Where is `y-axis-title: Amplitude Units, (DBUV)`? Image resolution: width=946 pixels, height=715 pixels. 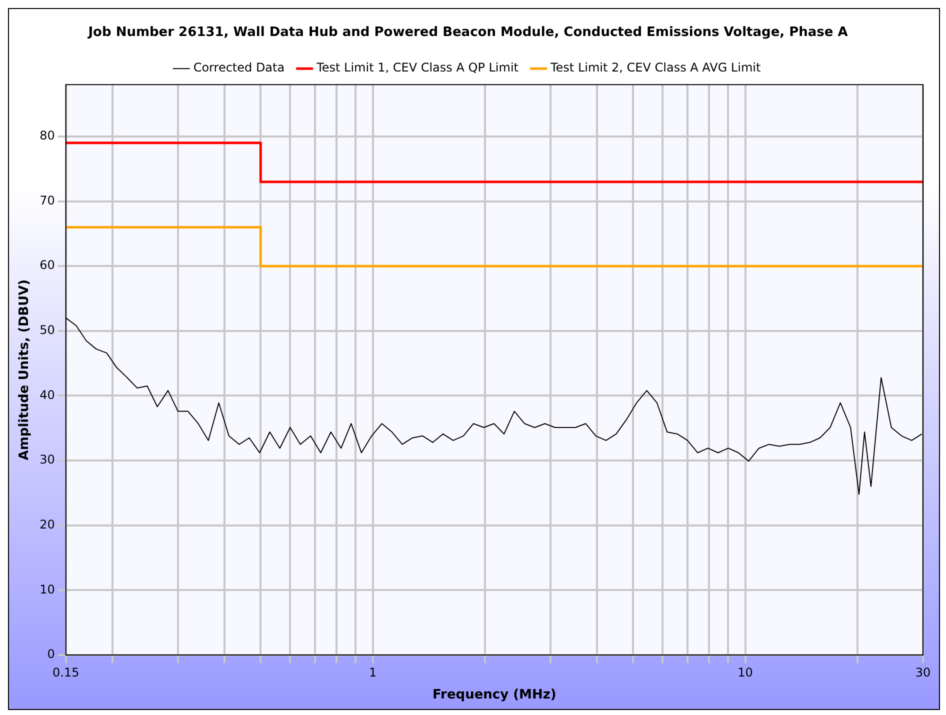
y-axis-title: Amplitude Units, (DBUV) is located at coordinates (24, 369).